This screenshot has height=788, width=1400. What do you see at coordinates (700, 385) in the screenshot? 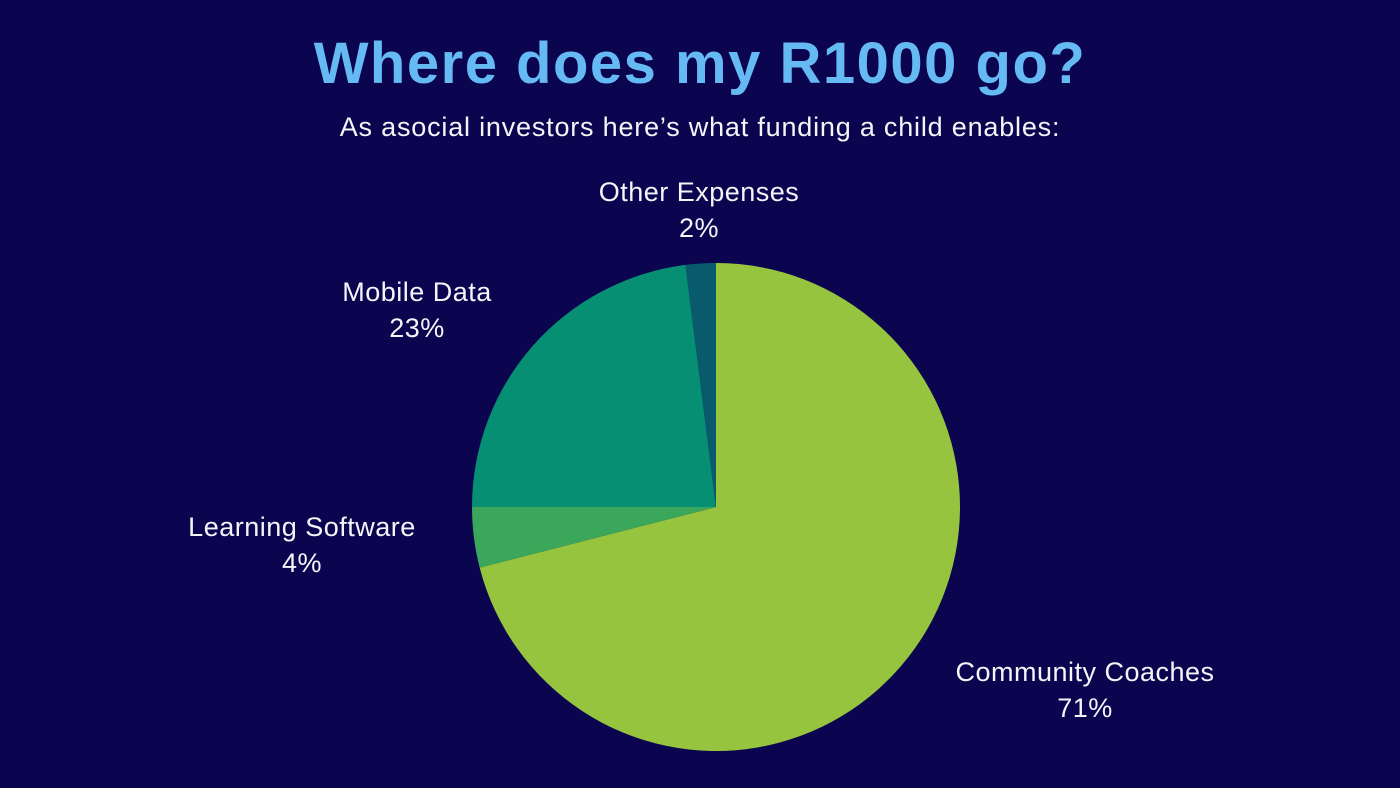
I see `pie-slice-other-expenses` at bounding box center [700, 385].